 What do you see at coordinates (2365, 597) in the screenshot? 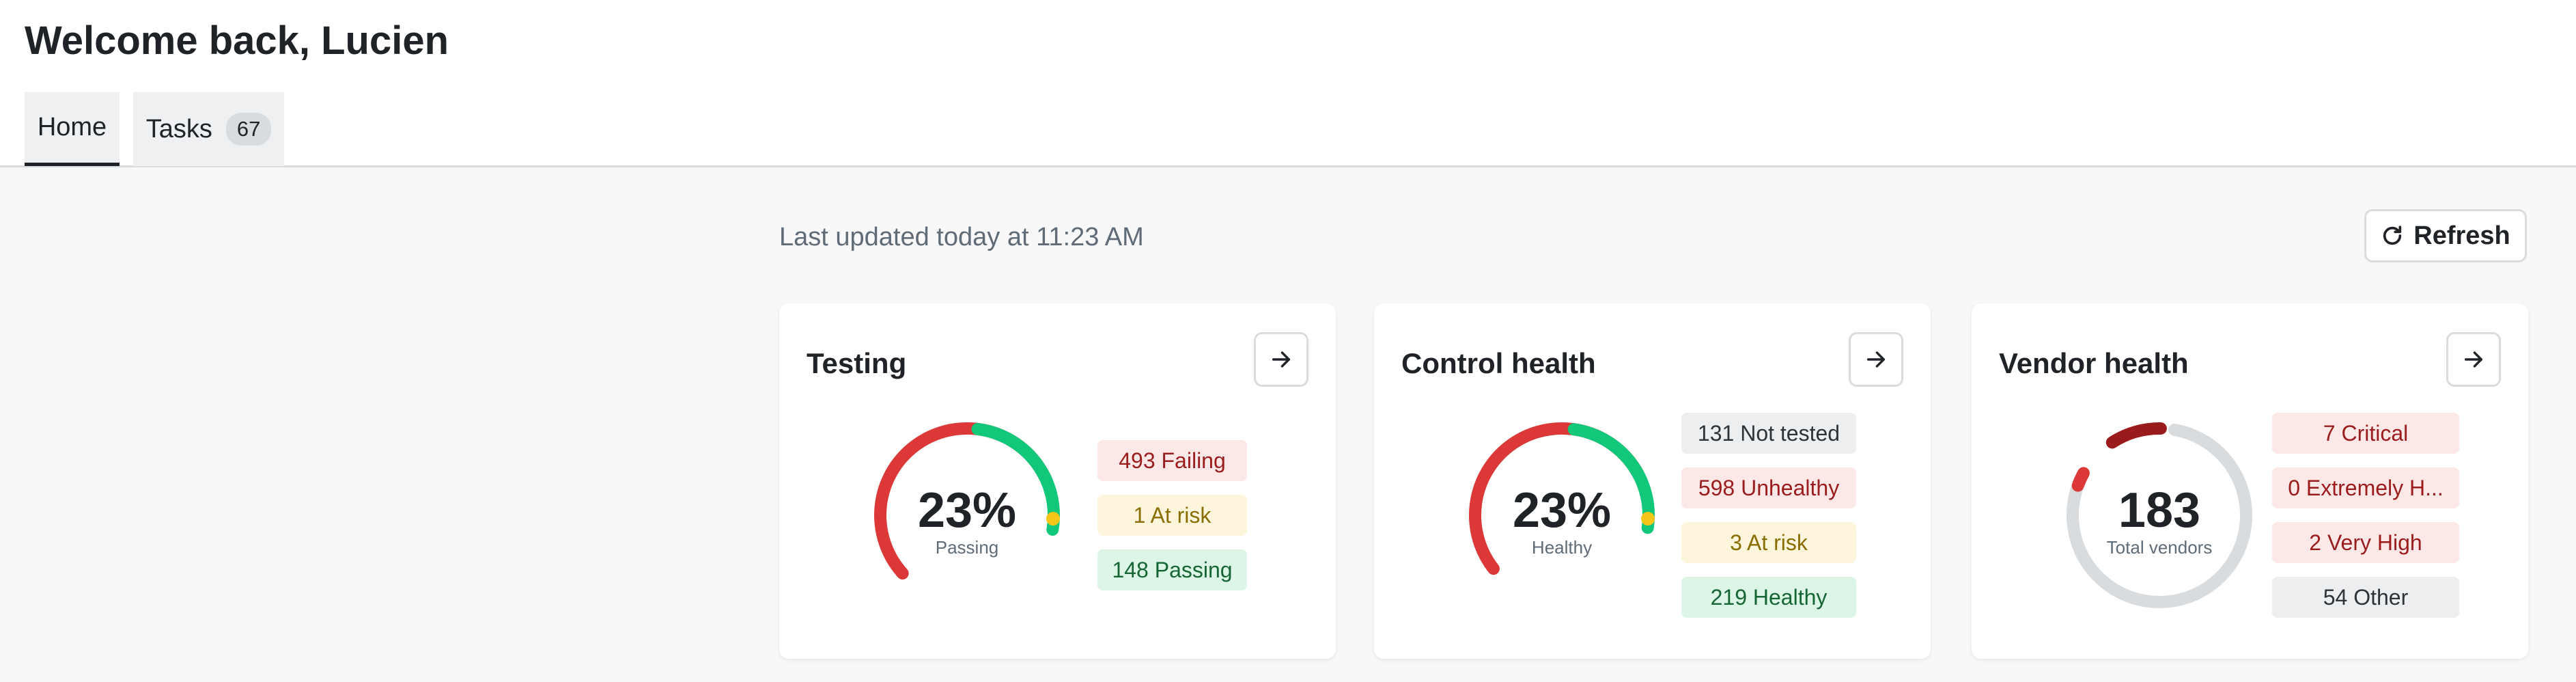
I see `other-chip: 54 Other` at bounding box center [2365, 597].